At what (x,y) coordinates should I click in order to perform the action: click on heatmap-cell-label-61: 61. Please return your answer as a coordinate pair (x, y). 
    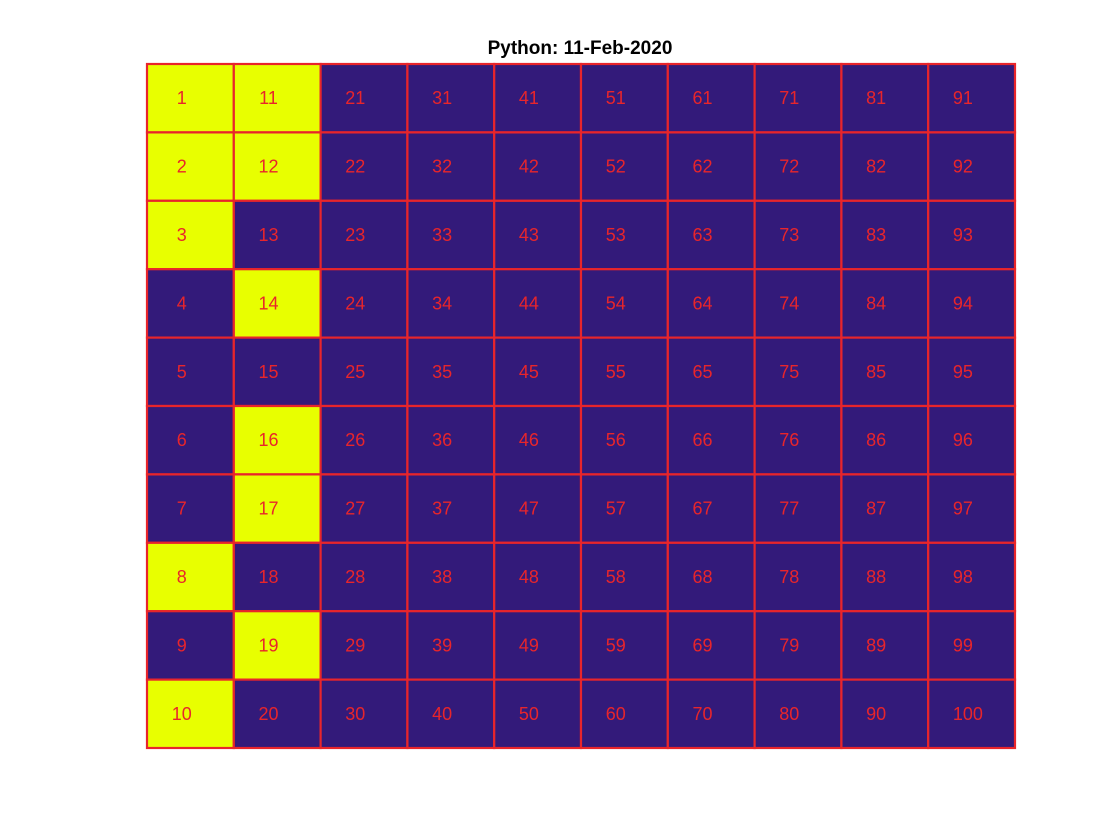
    Looking at the image, I should click on (703, 98).